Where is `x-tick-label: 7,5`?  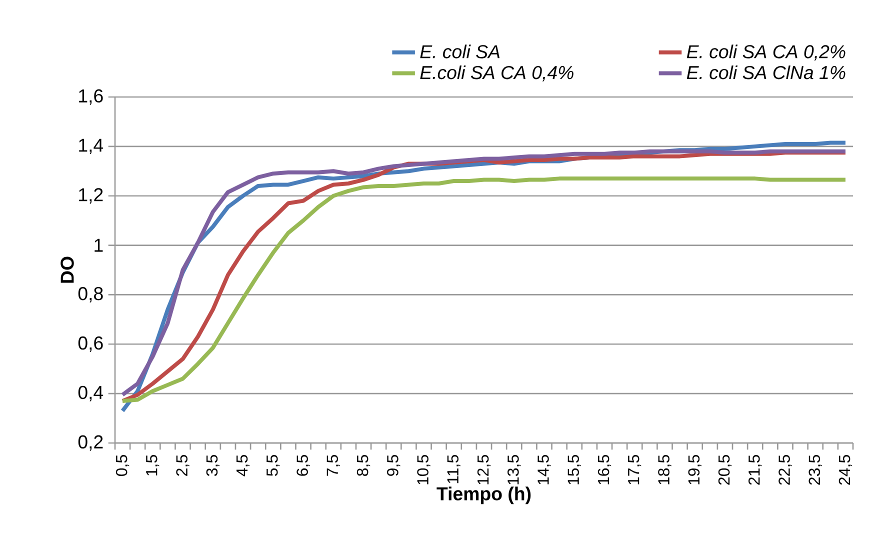
x-tick-label: 7,5 is located at coordinates (333, 465).